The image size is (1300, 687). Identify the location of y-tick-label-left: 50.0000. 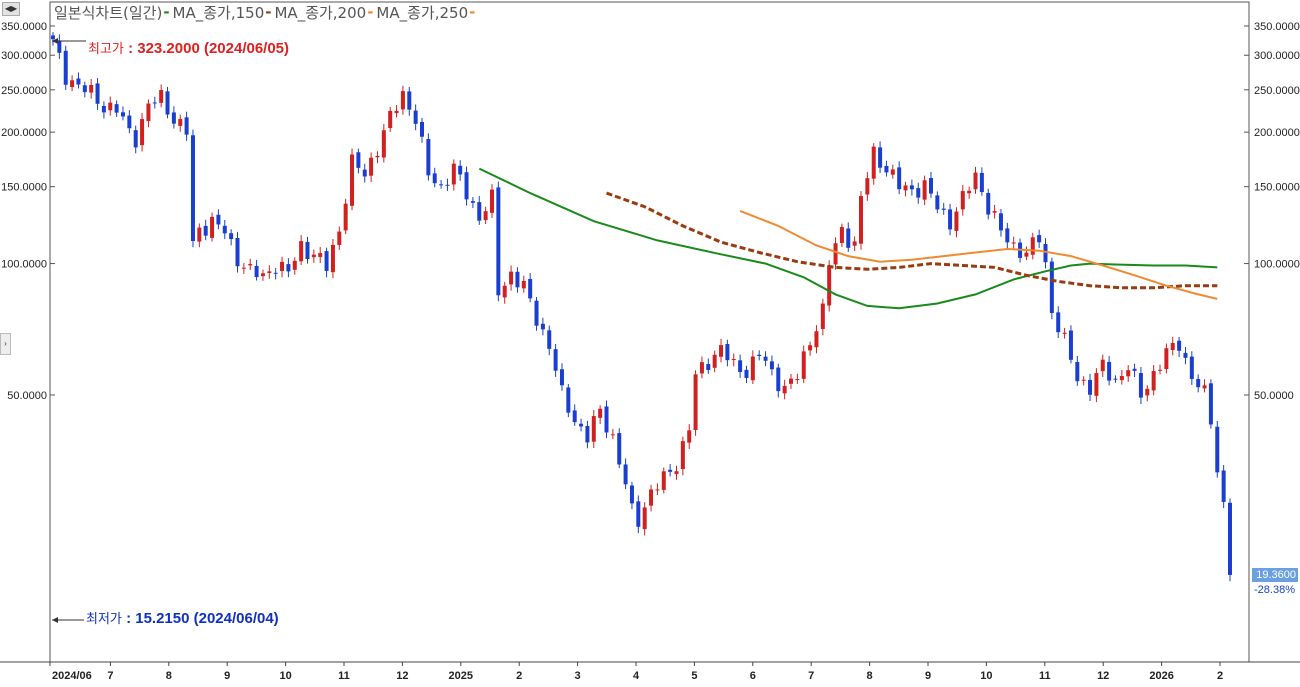
(27, 396).